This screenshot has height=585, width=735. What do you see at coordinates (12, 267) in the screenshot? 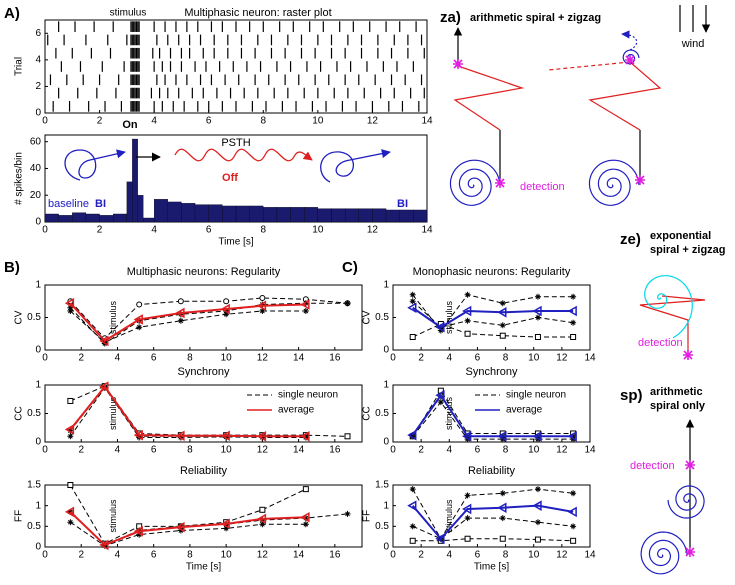
I see `panel-label: B)` at bounding box center [12, 267].